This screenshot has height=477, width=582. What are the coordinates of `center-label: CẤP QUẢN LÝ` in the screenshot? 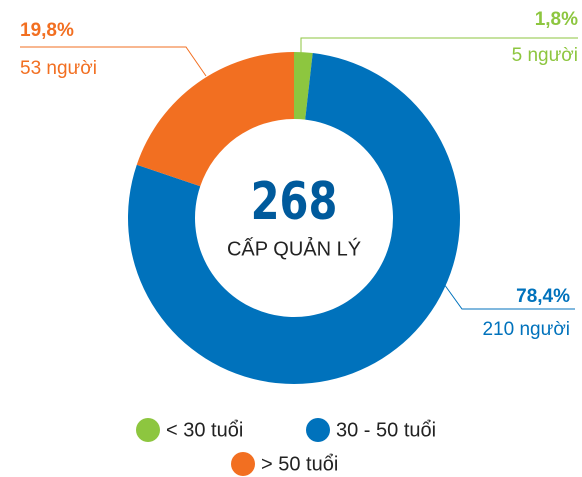 It's located at (294, 248).